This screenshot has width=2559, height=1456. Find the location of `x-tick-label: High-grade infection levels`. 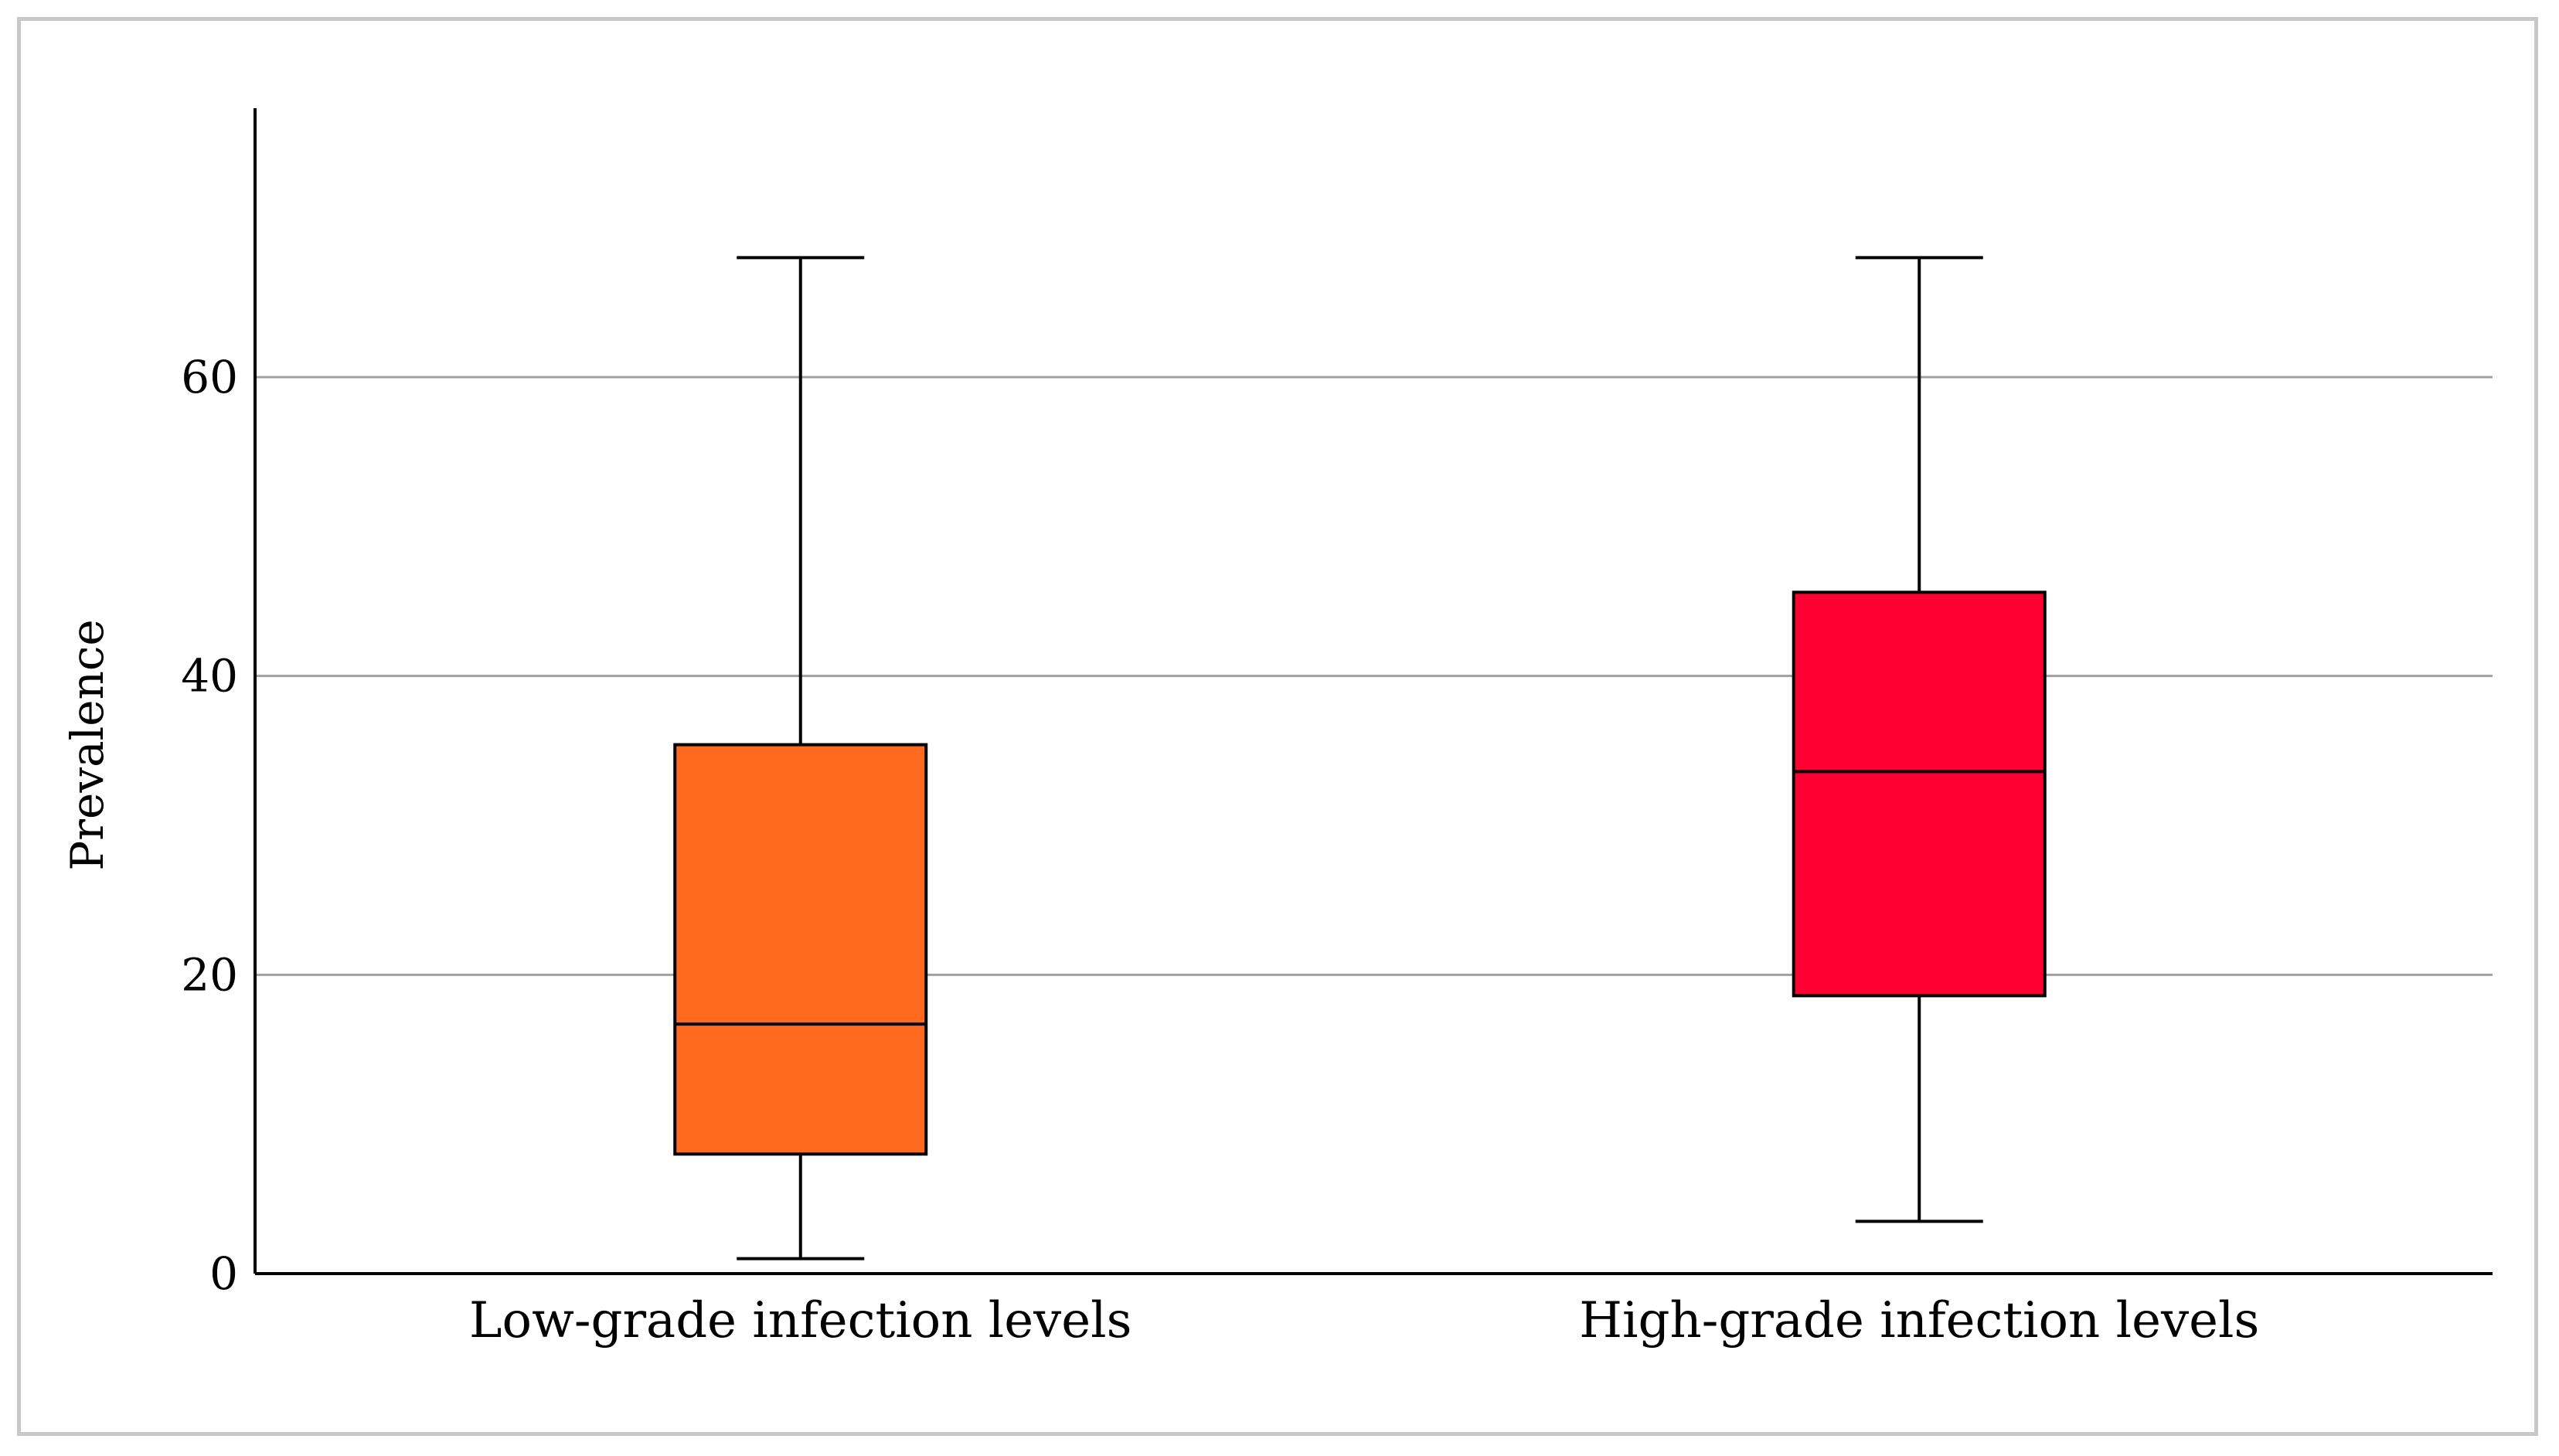

x-tick-label: High-grade infection levels is located at coordinates (1919, 1321).